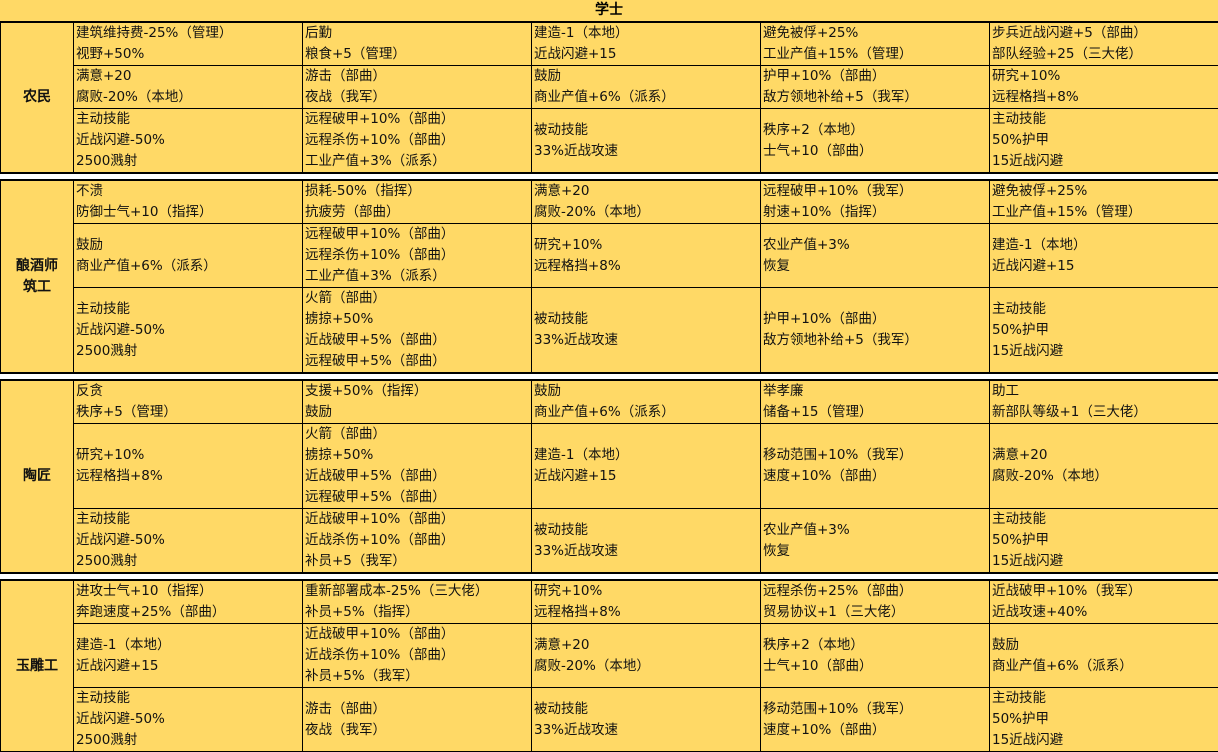 The width and height of the screenshot is (1218, 752). Describe the element at coordinates (875, 402) in the screenshot. I see `table-cell: 举孝廉储备+15（管理）` at that location.